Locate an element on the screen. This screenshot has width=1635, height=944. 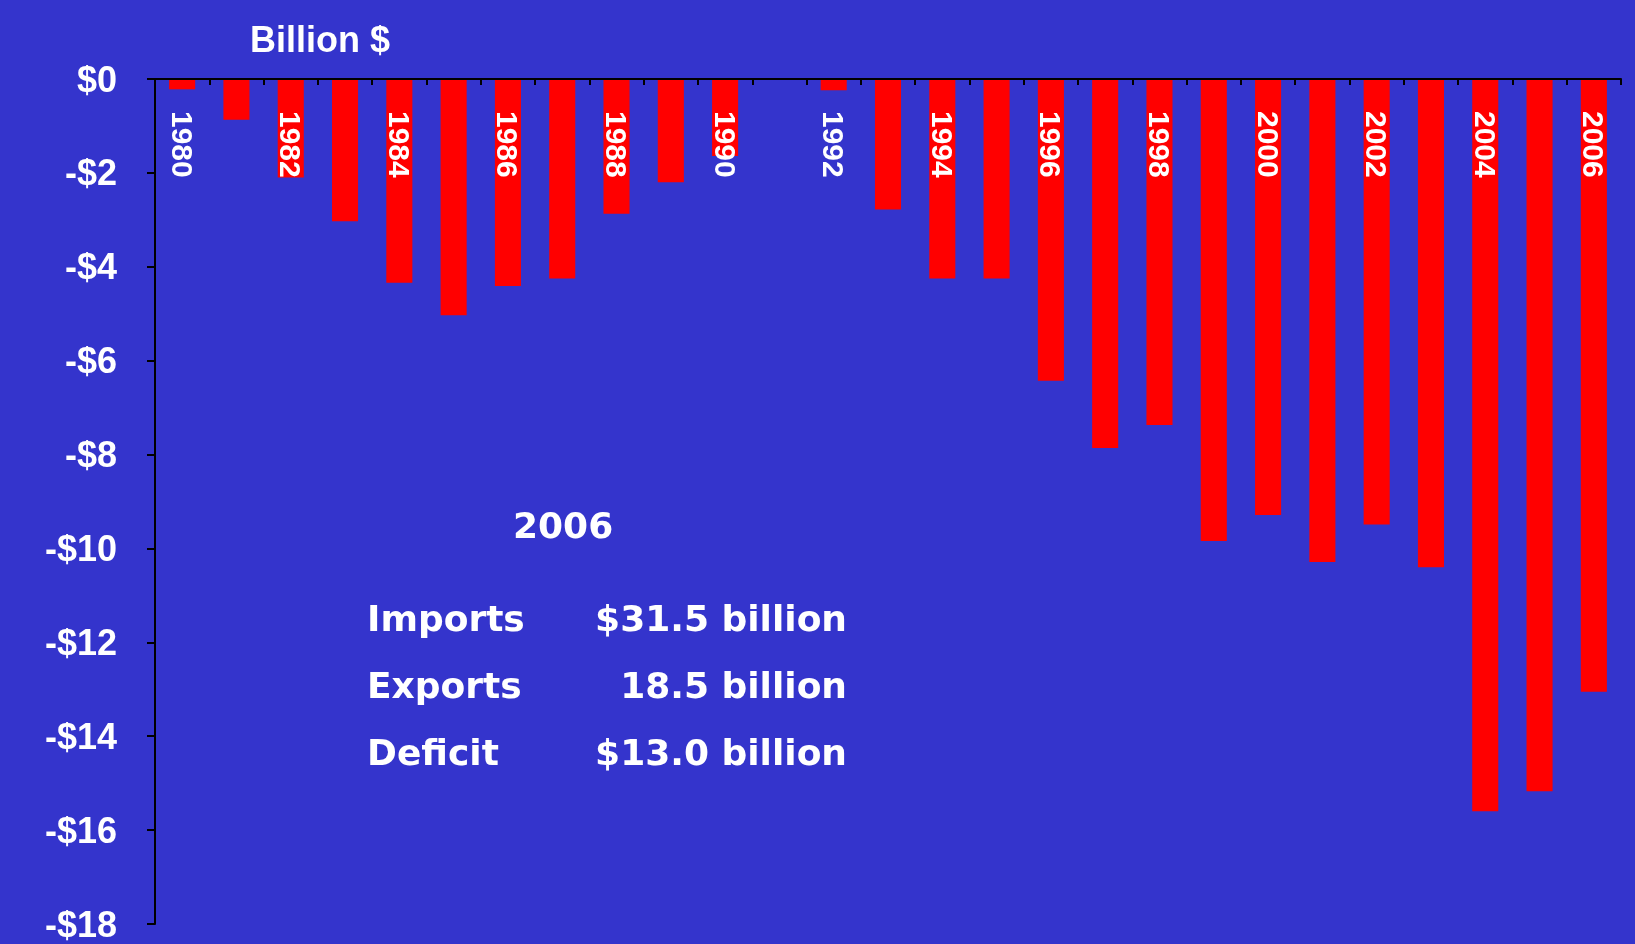
x-tick-label: 2002 is located at coordinates (1377, 144).